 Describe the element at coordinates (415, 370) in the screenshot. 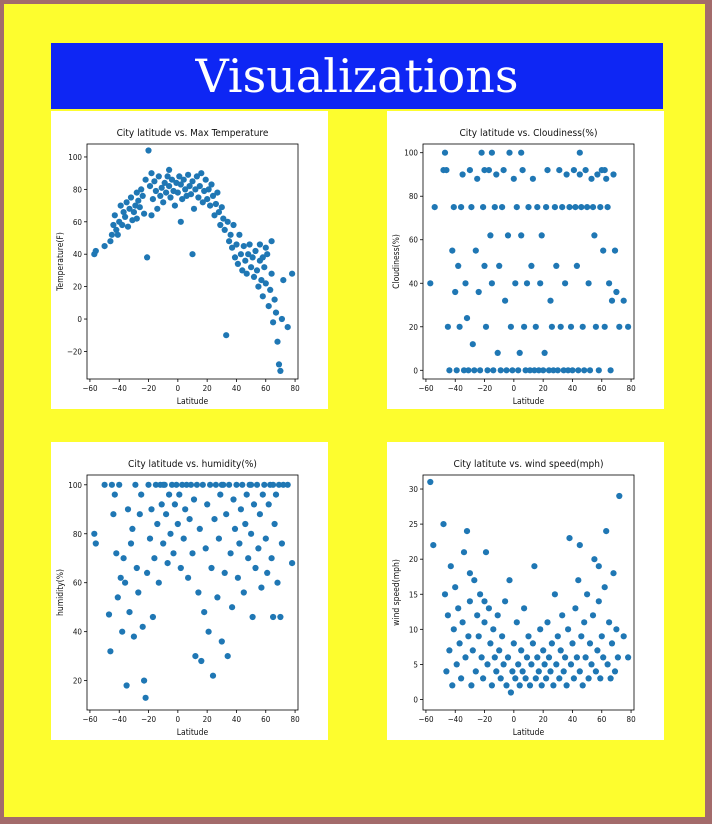

I see `y-tick-label: 0` at that location.